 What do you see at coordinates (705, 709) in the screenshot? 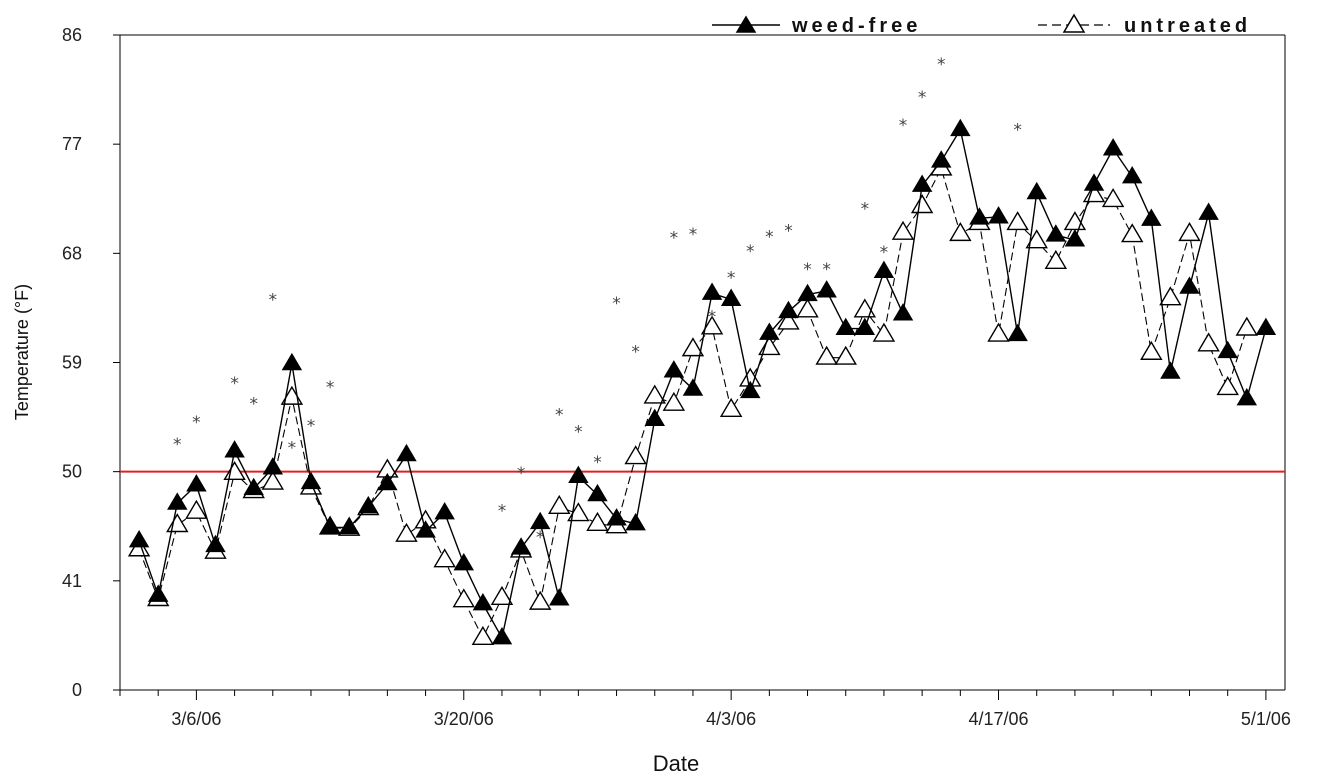
I see `x-axis-ticks: 3/6/06 3/20/06 4/3/06 4/17/06 5/1/06` at bounding box center [705, 709].